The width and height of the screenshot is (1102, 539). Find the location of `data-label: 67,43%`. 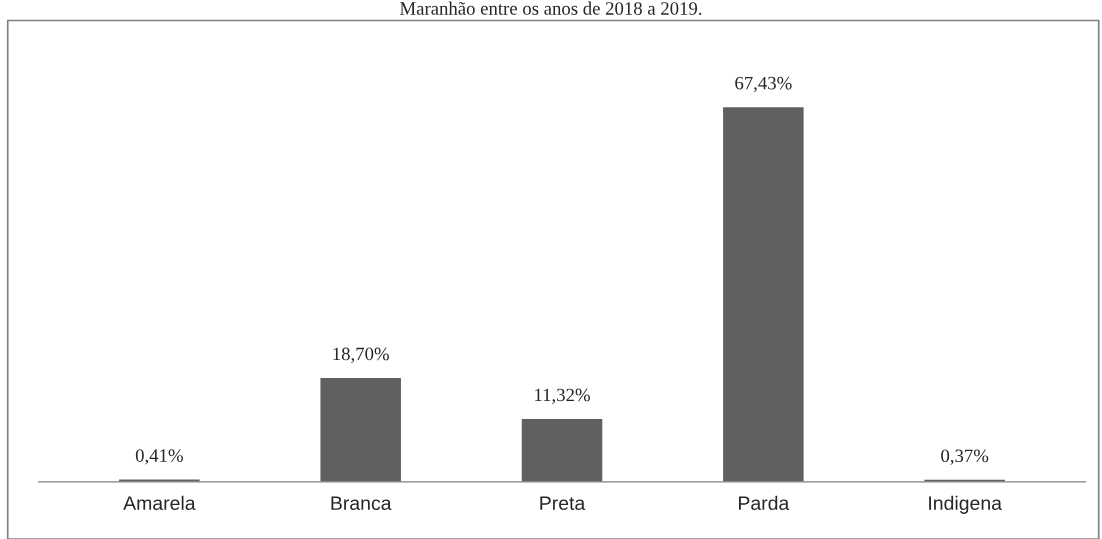

data-label: 67,43% is located at coordinates (763, 84).